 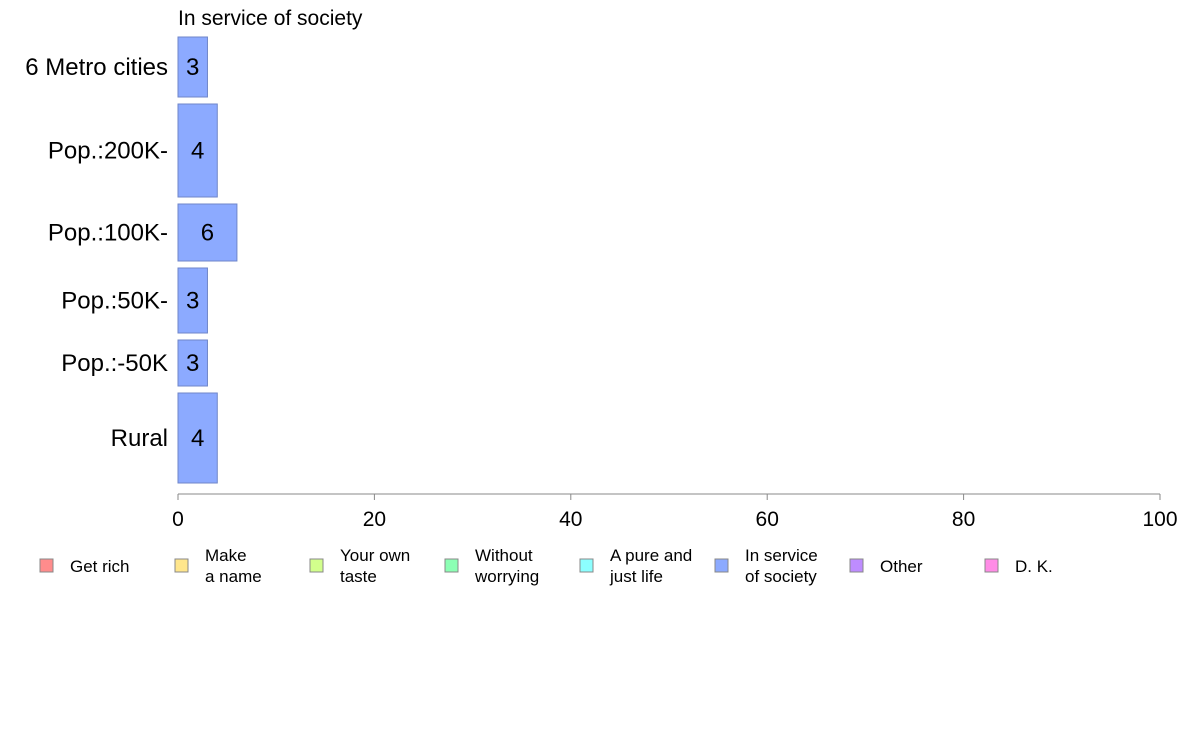 I want to click on x-tick-label: 20, so click(x=374, y=519).